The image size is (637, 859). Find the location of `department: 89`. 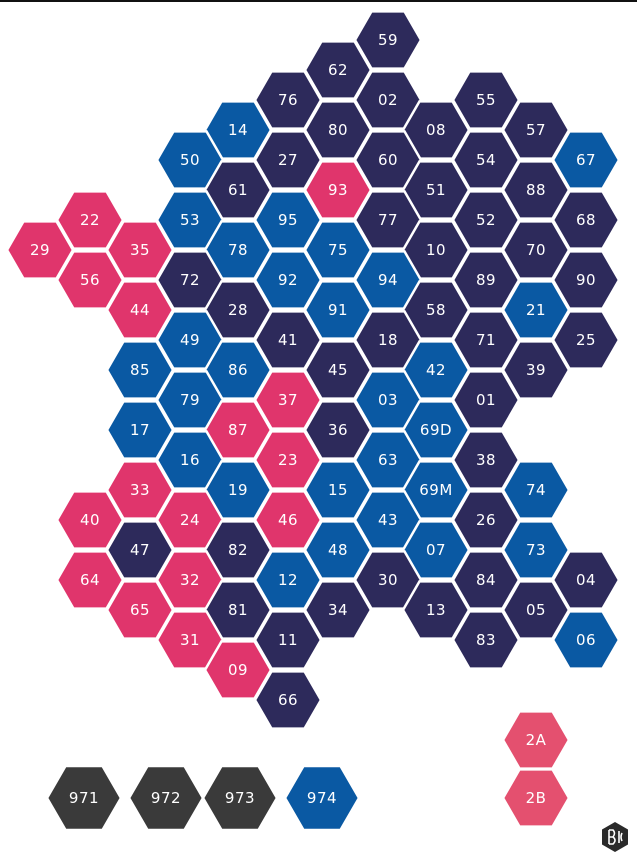

department: 89 is located at coordinates (486, 280).